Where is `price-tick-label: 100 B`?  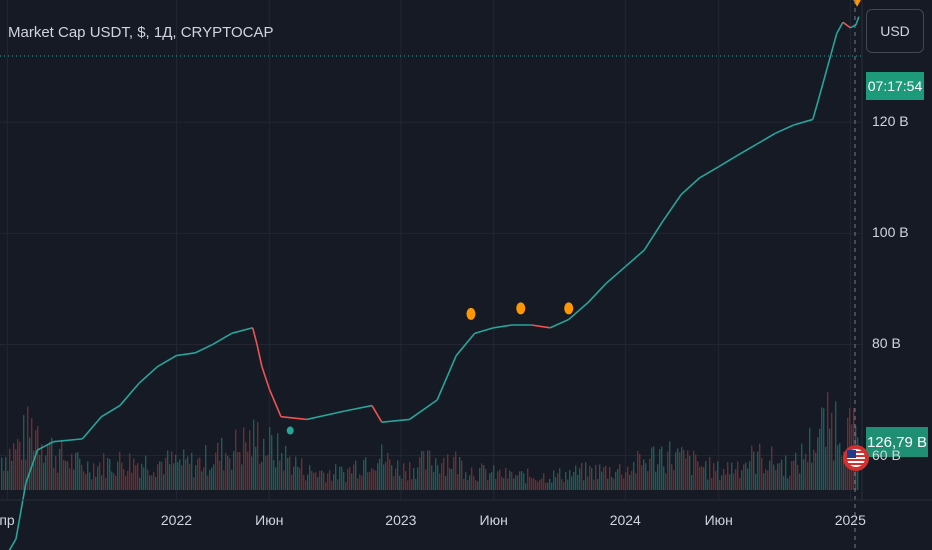 price-tick-label: 100 B is located at coordinates (890, 232).